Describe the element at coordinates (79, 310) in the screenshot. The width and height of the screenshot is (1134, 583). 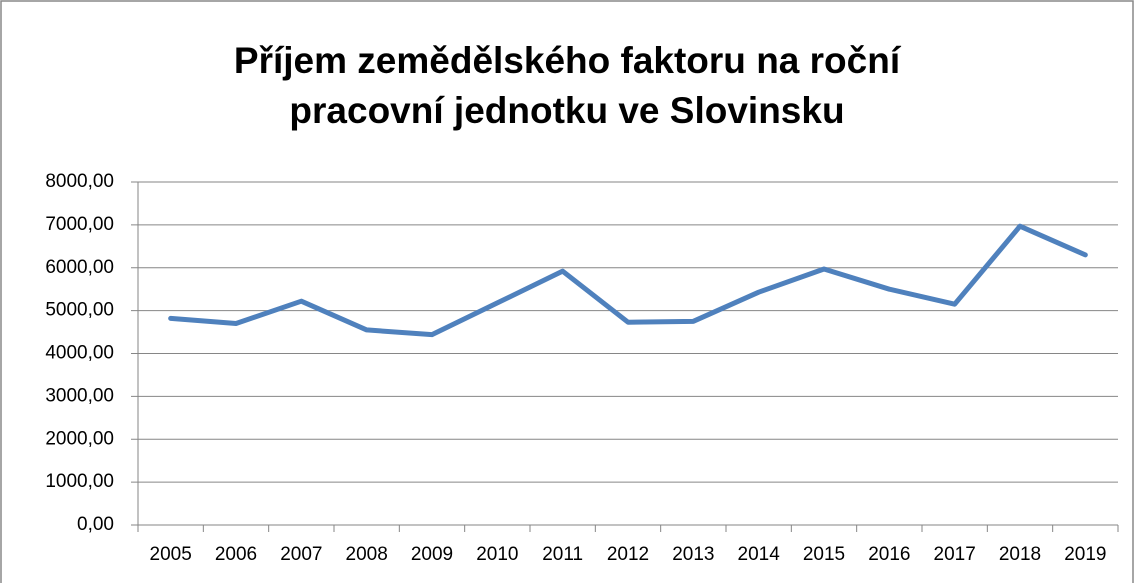
I see `y-tick-label: 5000,00` at that location.